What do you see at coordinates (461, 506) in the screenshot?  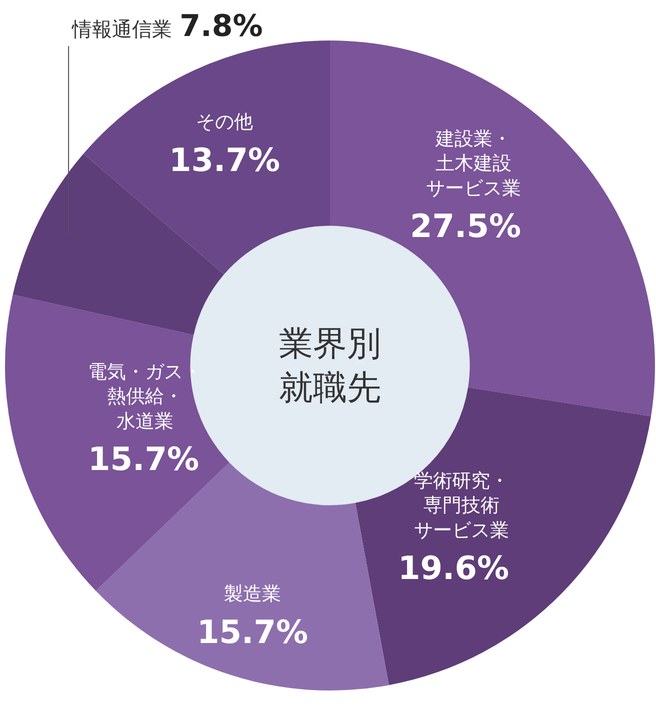 I see `slice-label: 学術研究・専門技術サービス業` at bounding box center [461, 506].